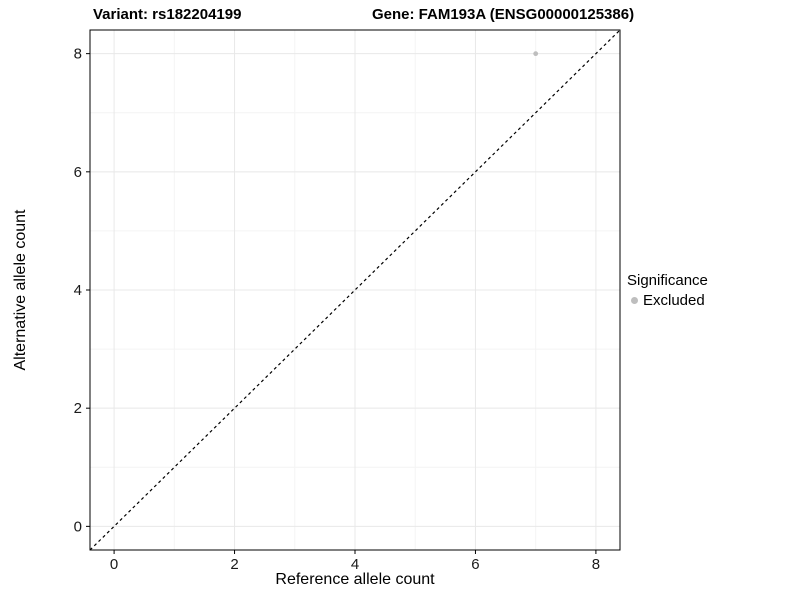 This screenshot has height=600, width=800. I want to click on y-axis-title: Alternative allele count, so click(20, 290).